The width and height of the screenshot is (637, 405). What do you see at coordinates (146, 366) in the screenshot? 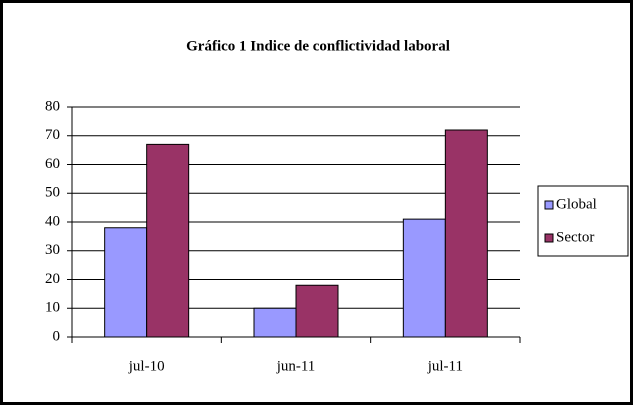
I see `x-tick-label: jul-10` at bounding box center [146, 366].